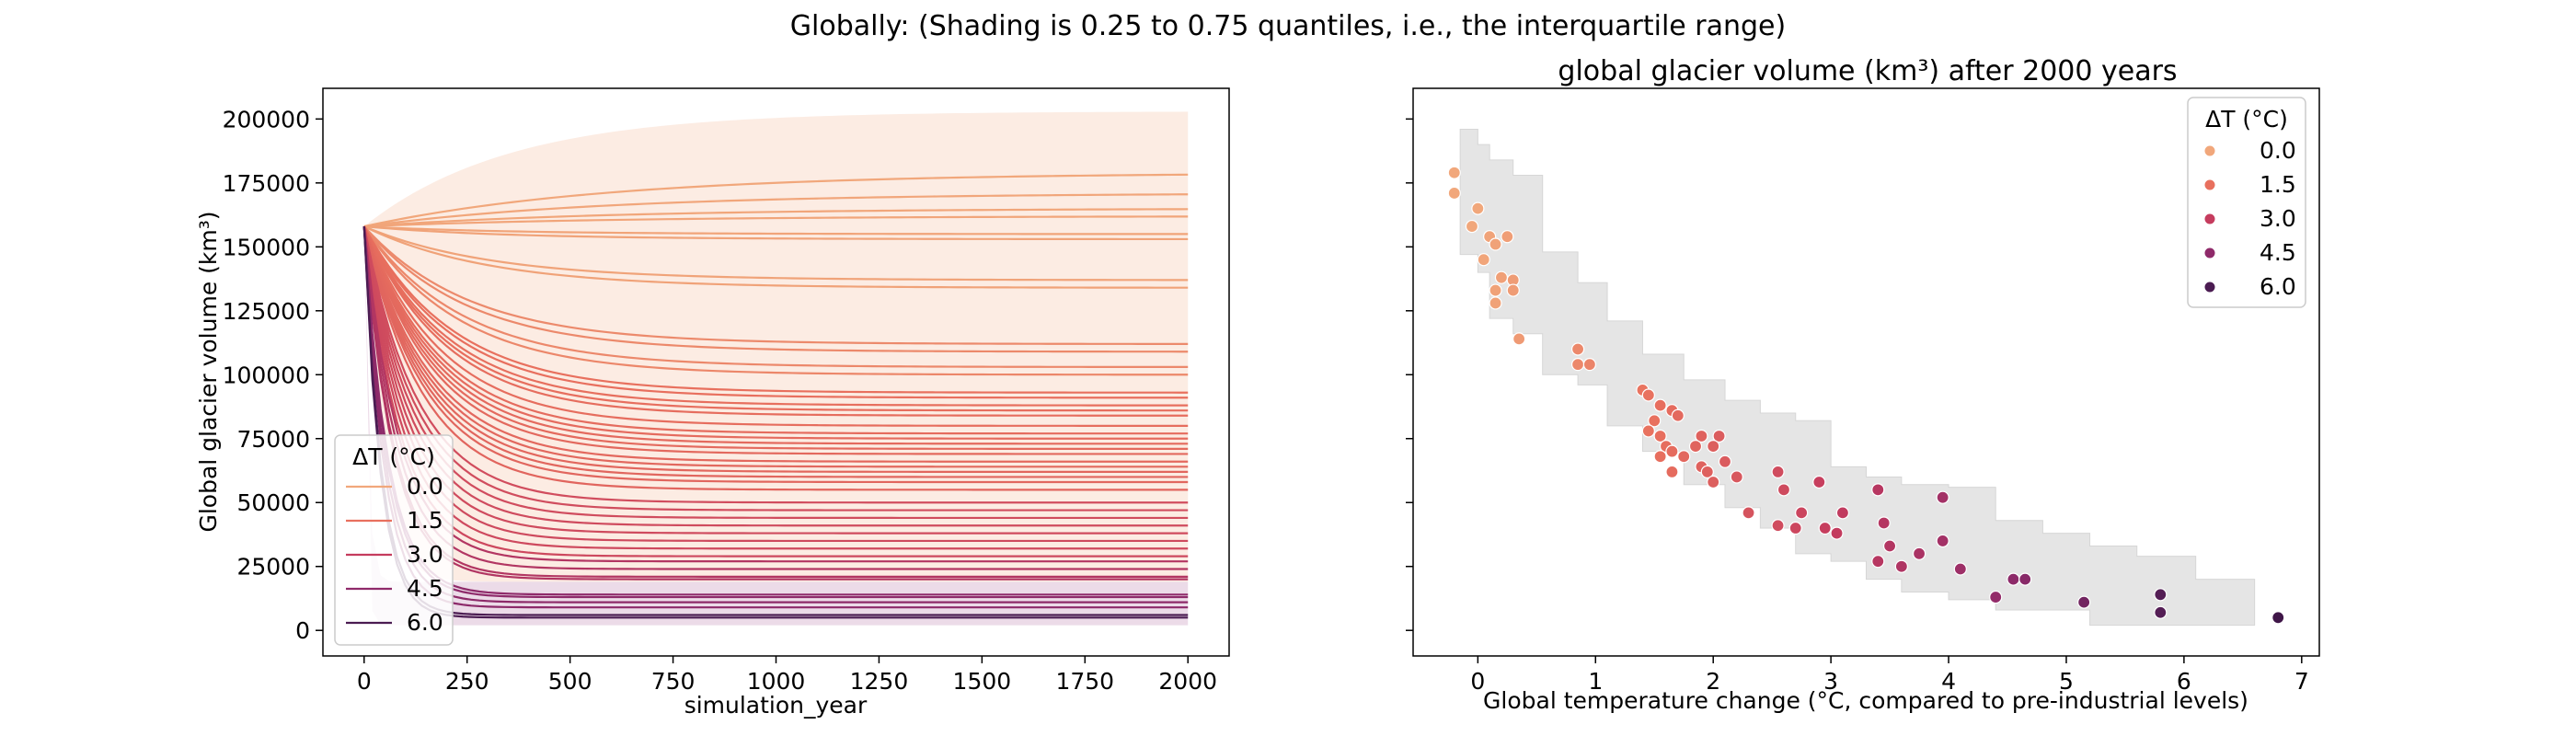  What do you see at coordinates (2278, 218) in the screenshot?
I see `right-legend-label: 3.0` at bounding box center [2278, 218].